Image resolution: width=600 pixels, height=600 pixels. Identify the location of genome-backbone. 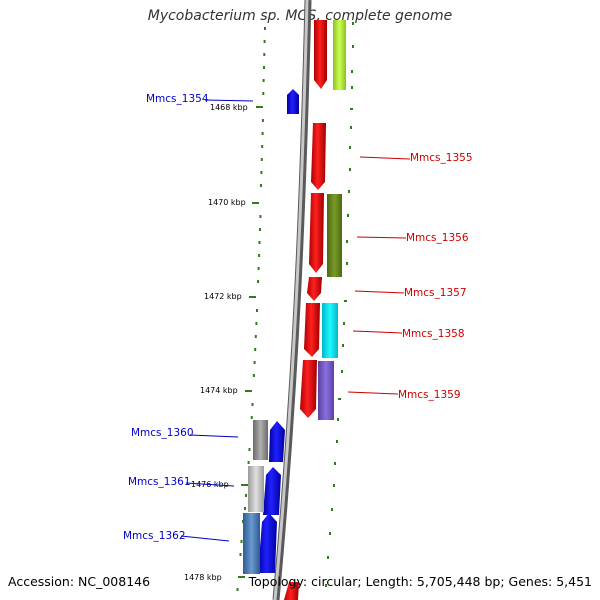
(292, 300).